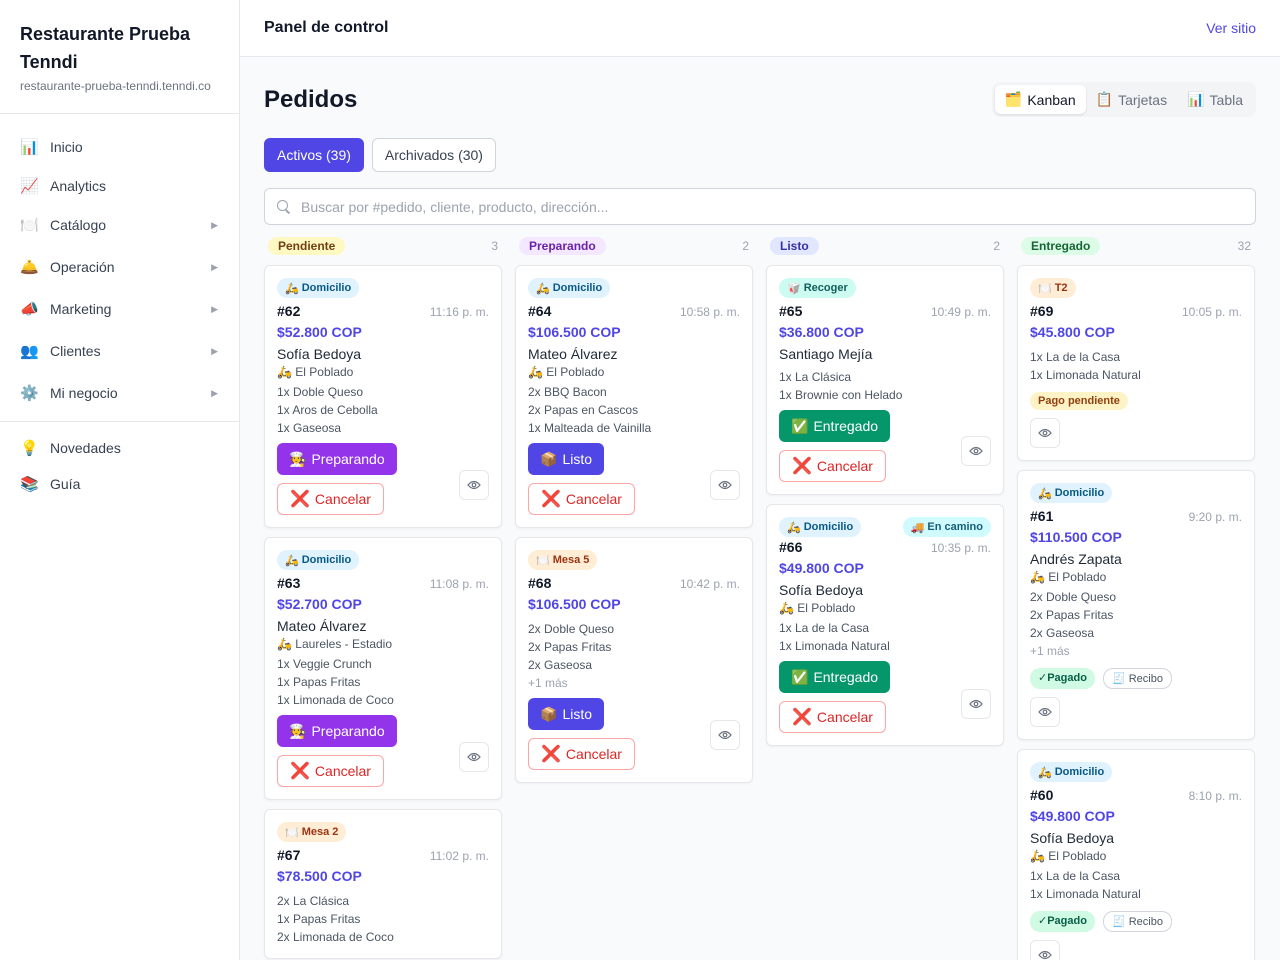 This screenshot has width=1280, height=960. Describe the element at coordinates (29, 448) in the screenshot. I see `lightbulb-icon: 💡` at that location.